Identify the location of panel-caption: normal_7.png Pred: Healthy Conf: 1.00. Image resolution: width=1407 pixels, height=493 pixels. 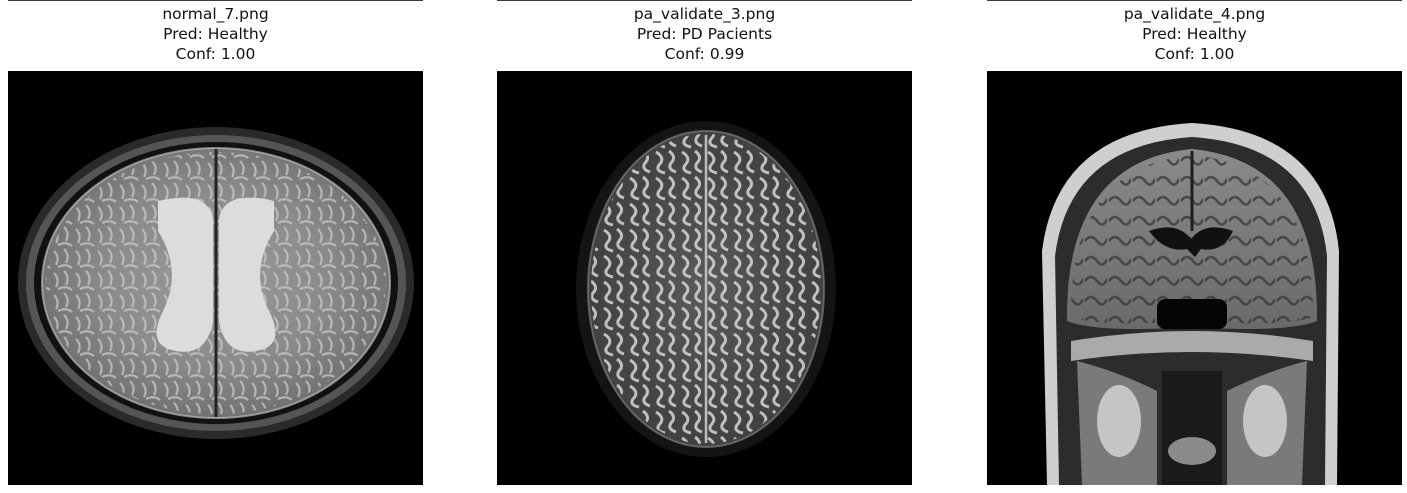
(215, 34).